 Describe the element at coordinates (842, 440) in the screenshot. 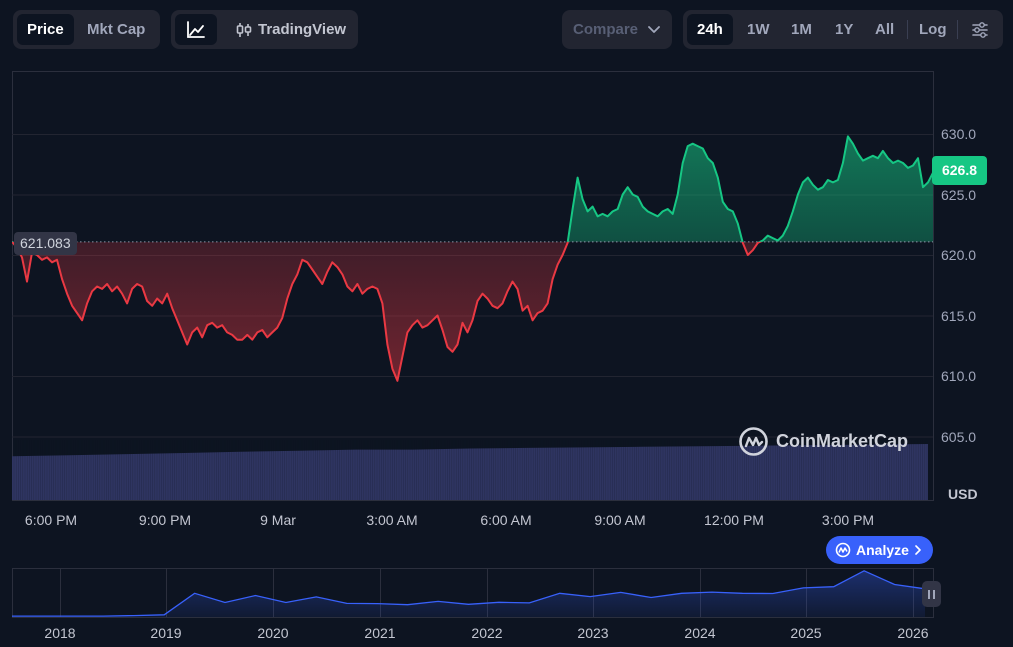

I see `watermark-text: CoinMarketCap` at that location.